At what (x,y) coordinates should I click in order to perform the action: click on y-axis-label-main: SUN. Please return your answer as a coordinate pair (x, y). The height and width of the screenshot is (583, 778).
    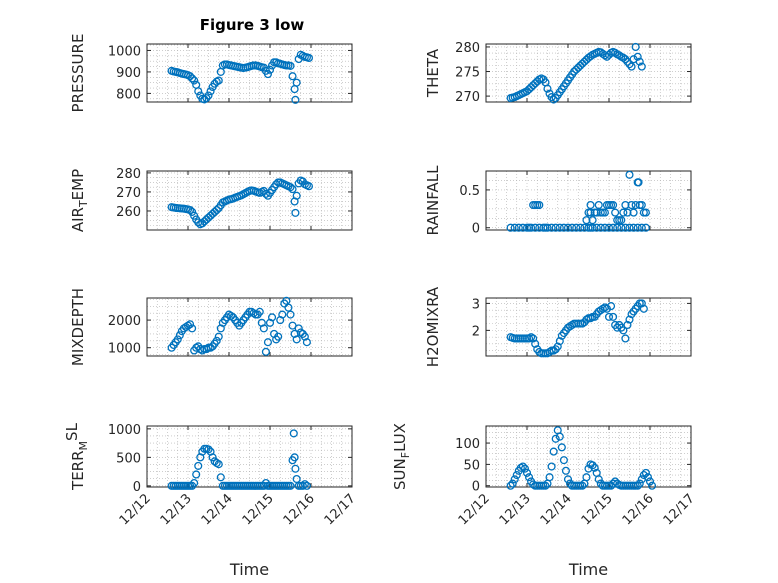
    Looking at the image, I should click on (400, 474).